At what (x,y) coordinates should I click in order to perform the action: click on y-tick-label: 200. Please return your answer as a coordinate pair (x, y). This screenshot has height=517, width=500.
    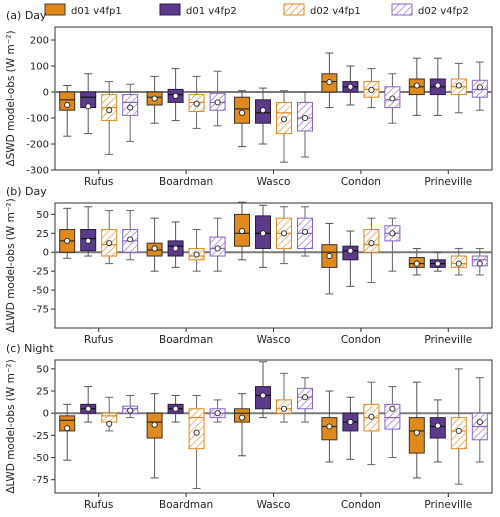
    Looking at the image, I should click on (39, 41).